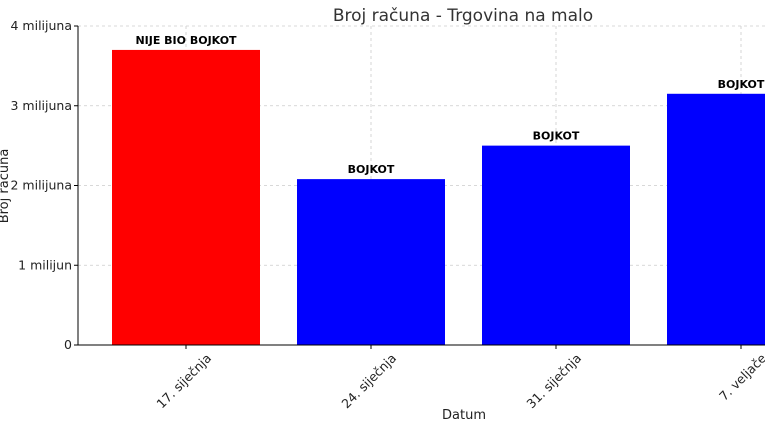  I want to click on y-tick-label: 1 milijun, so click(45, 264).